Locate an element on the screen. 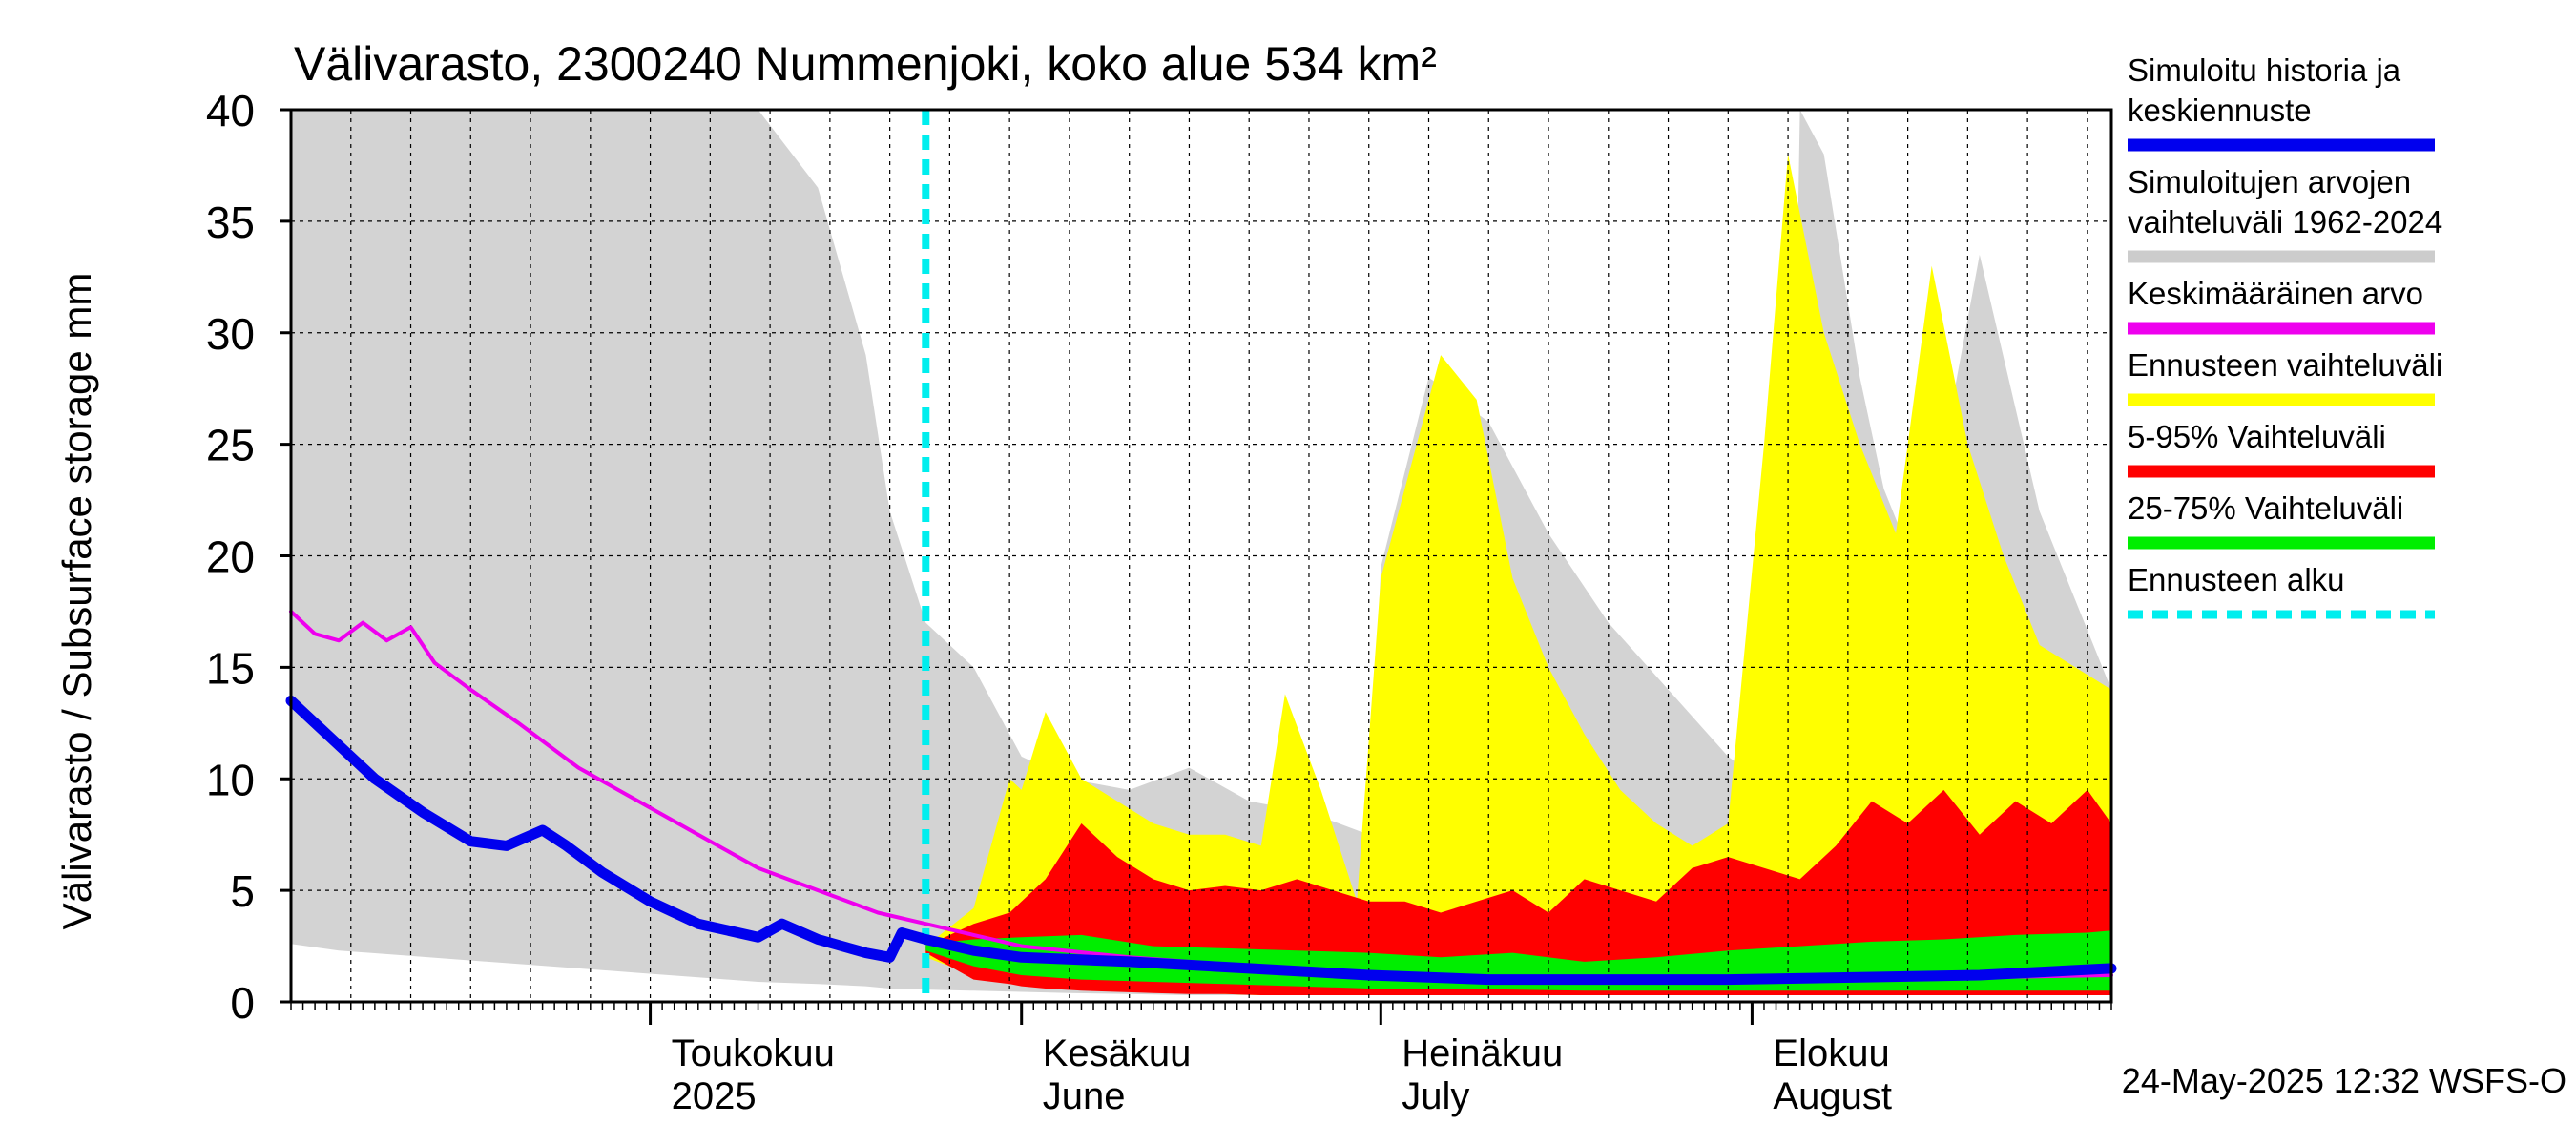  legend-item: Ennusteen alku is located at coordinates (2281, 590).